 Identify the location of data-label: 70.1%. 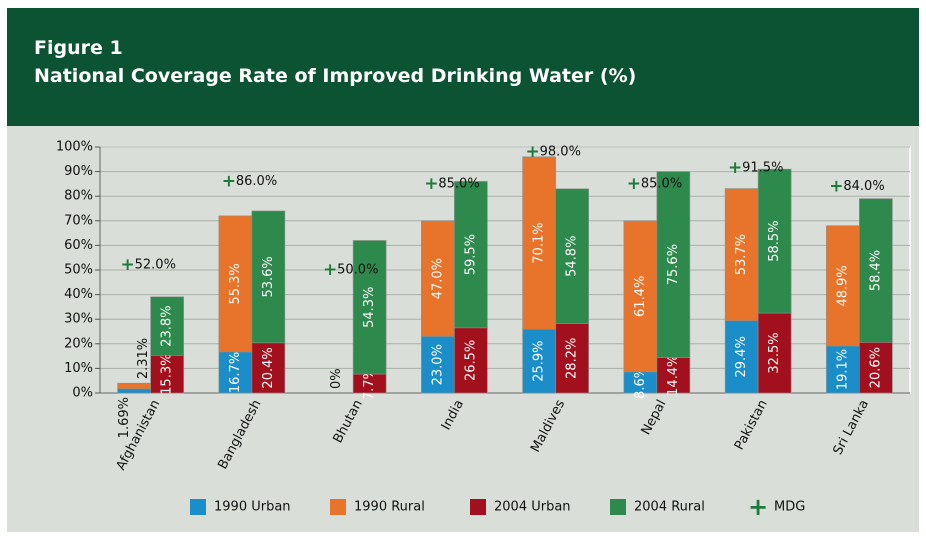
(539, 242).